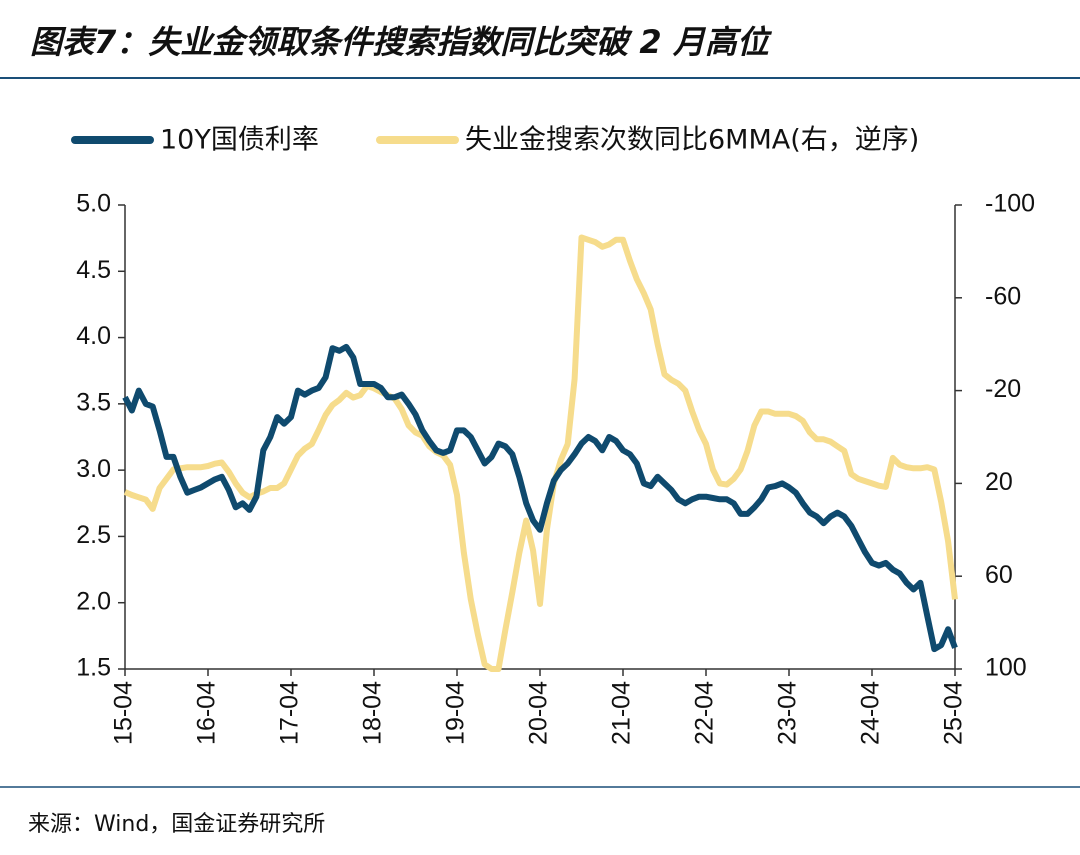  I want to click on y-tick-label: 5.0, so click(93, 204).